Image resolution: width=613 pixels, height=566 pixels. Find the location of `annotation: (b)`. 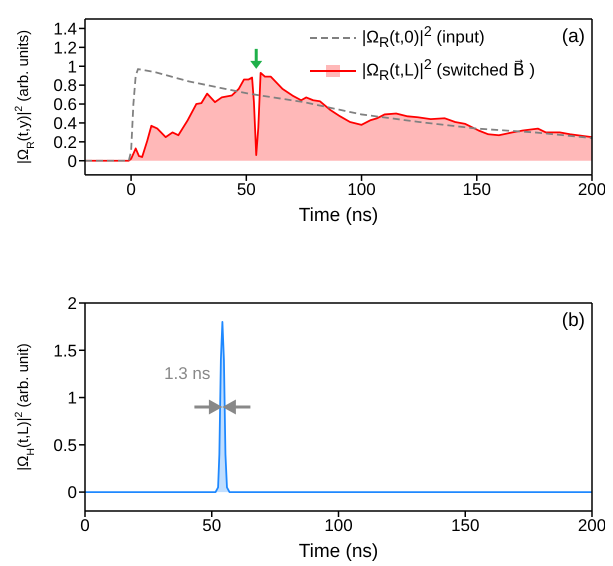

annotation: (b) is located at coordinates (573, 321).